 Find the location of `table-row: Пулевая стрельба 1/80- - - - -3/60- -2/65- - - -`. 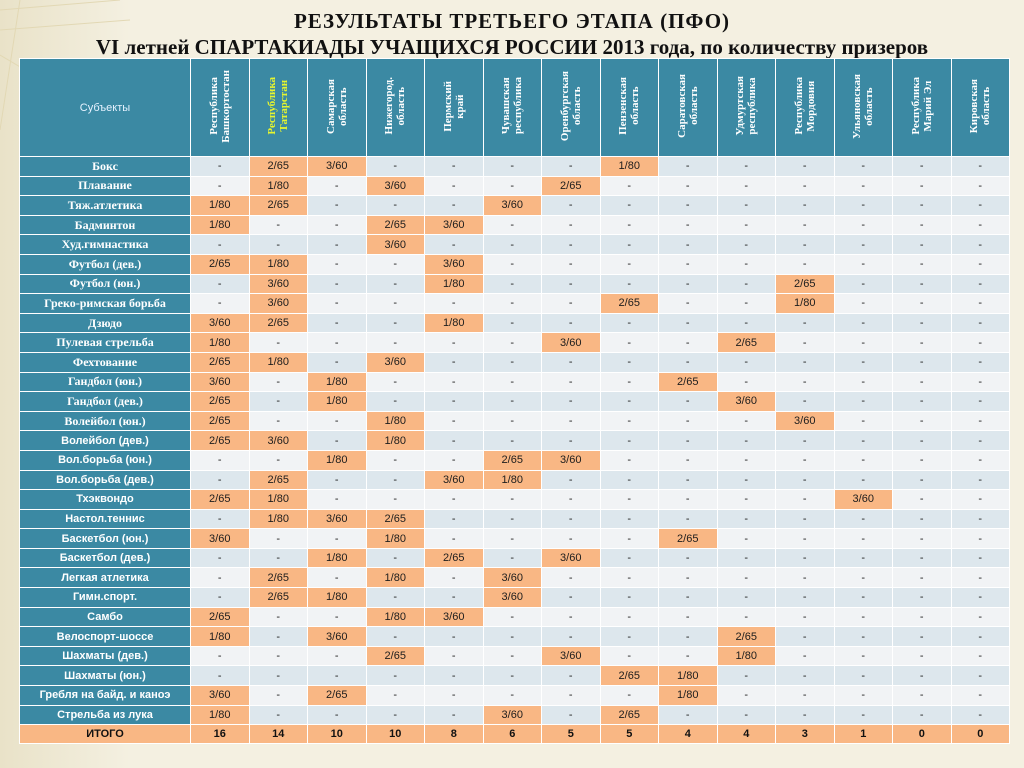

table-row: Пулевая стрельба 1/80- - - - -3/60- -2/65- - - - is located at coordinates (514, 342).